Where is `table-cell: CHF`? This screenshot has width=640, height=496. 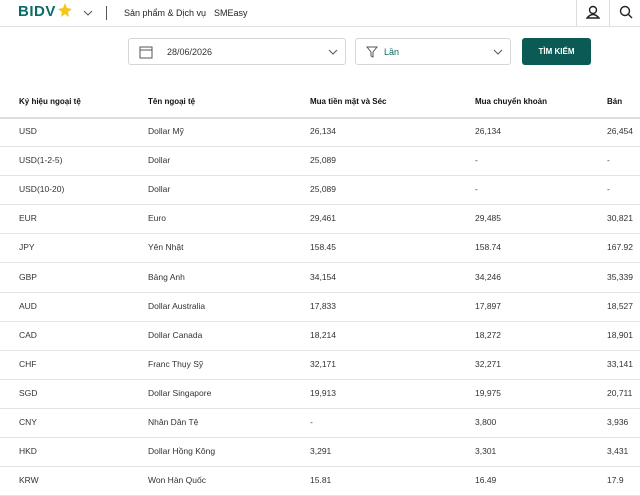 table-cell: CHF is located at coordinates (28, 363).